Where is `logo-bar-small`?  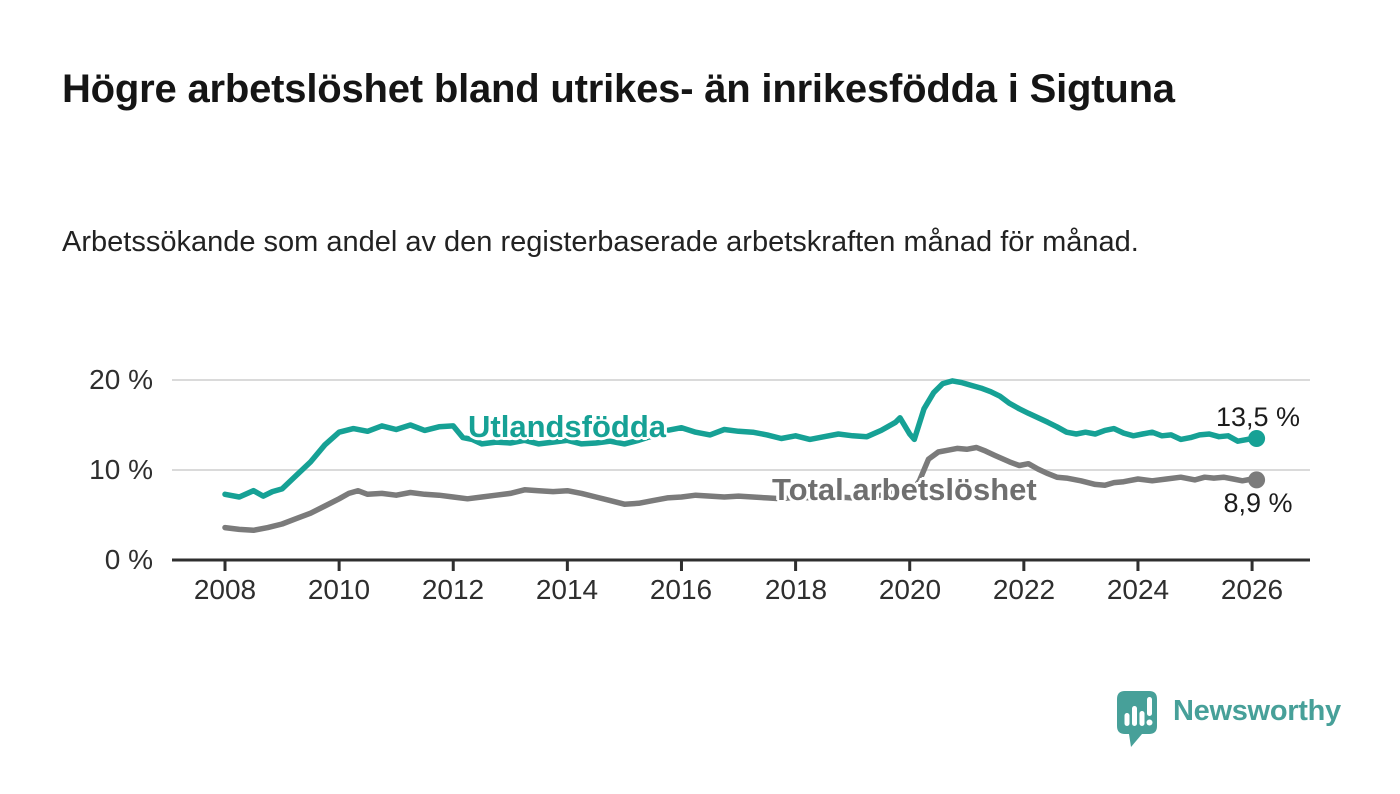 logo-bar-small is located at coordinates (1127, 719).